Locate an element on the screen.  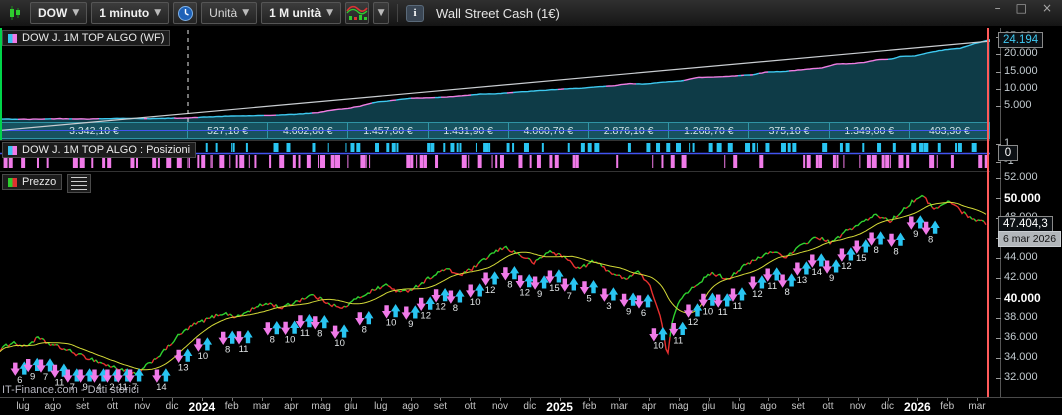
time-axis-label: 2025 is located at coordinates (559, 407).